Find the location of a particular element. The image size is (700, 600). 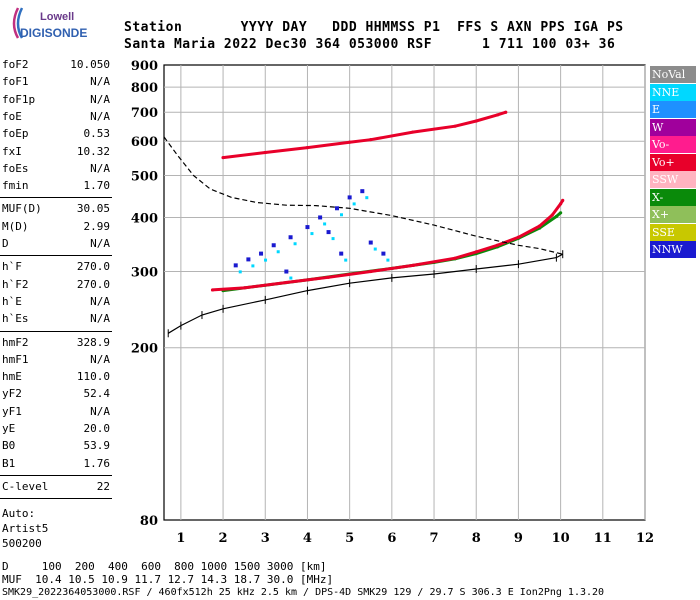

param-row: C-level 22 is located at coordinates (56, 488).